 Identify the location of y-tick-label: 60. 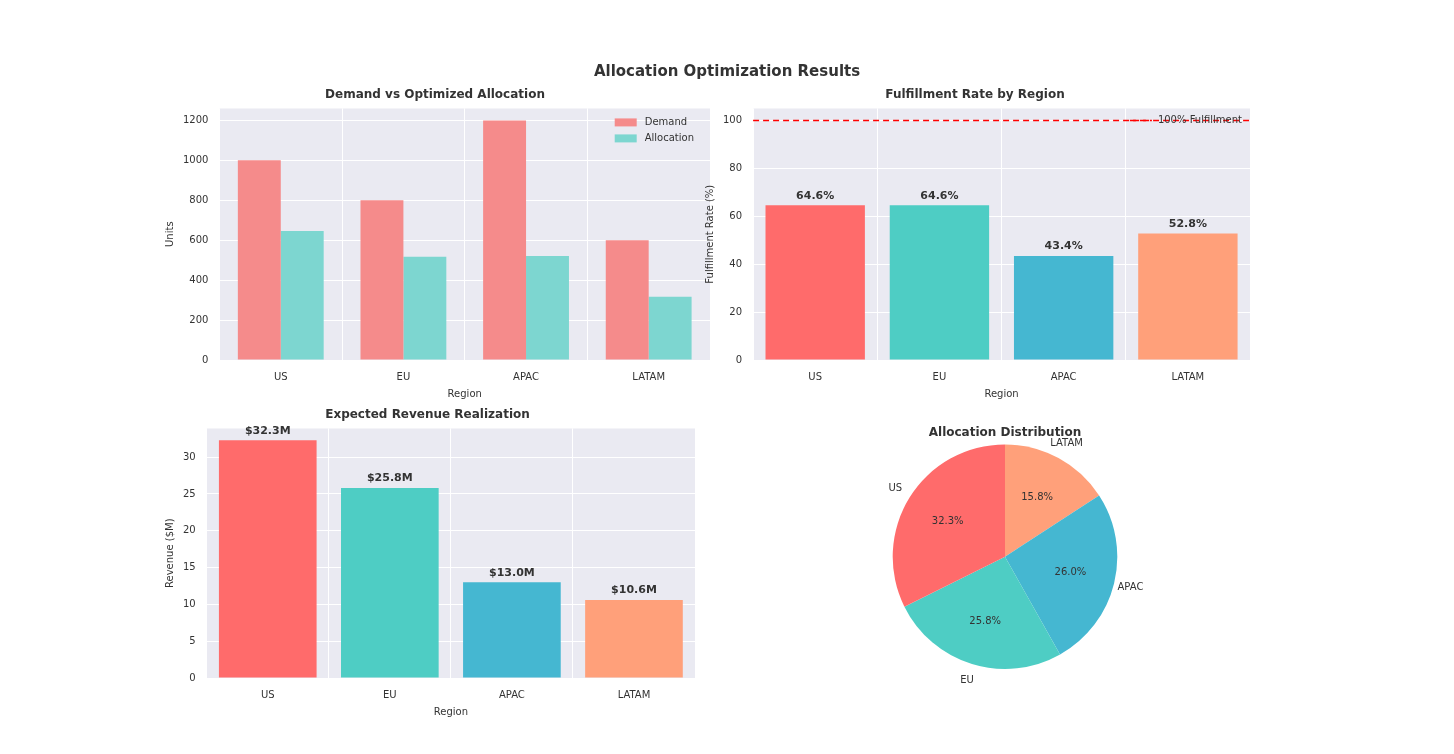
(736, 215).